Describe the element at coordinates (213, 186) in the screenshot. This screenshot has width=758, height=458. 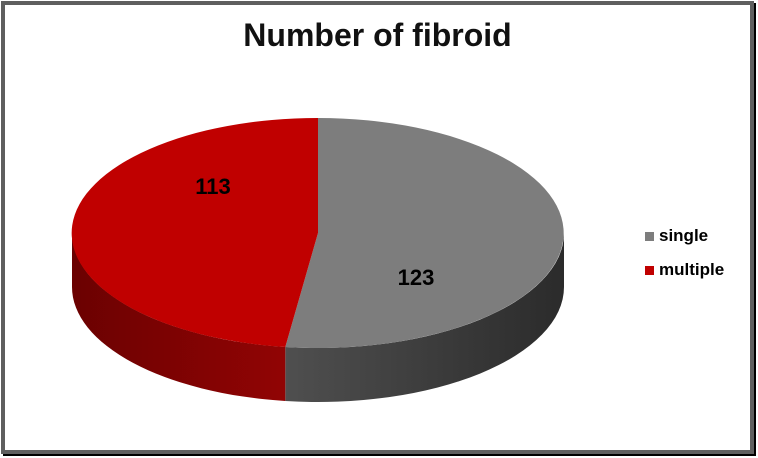
I see `data-label-multiple: 113` at that location.